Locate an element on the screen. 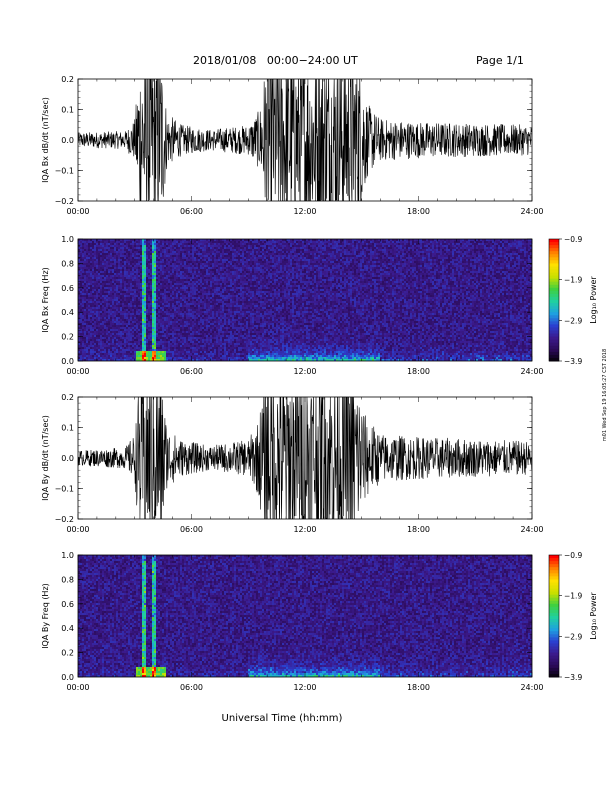 The width and height of the screenshot is (612, 792). side-stamp: m01 Wed Sep 19 16:05:27 CST 2018 is located at coordinates (605, 395).